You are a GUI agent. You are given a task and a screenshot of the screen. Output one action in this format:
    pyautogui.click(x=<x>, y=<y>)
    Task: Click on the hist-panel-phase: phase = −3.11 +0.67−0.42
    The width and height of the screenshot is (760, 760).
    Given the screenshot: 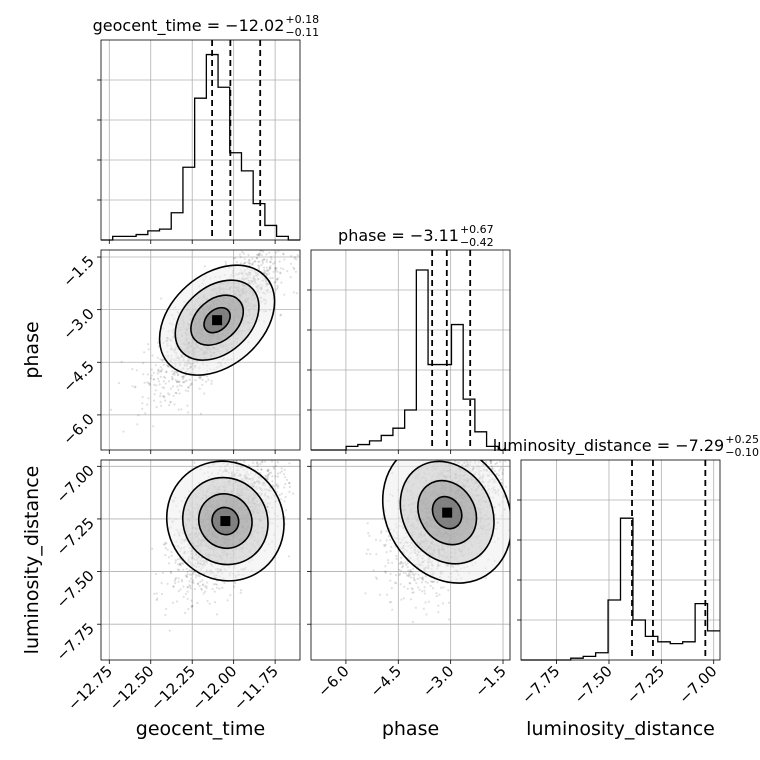 What is the action you would take?
    pyautogui.click(x=409, y=337)
    